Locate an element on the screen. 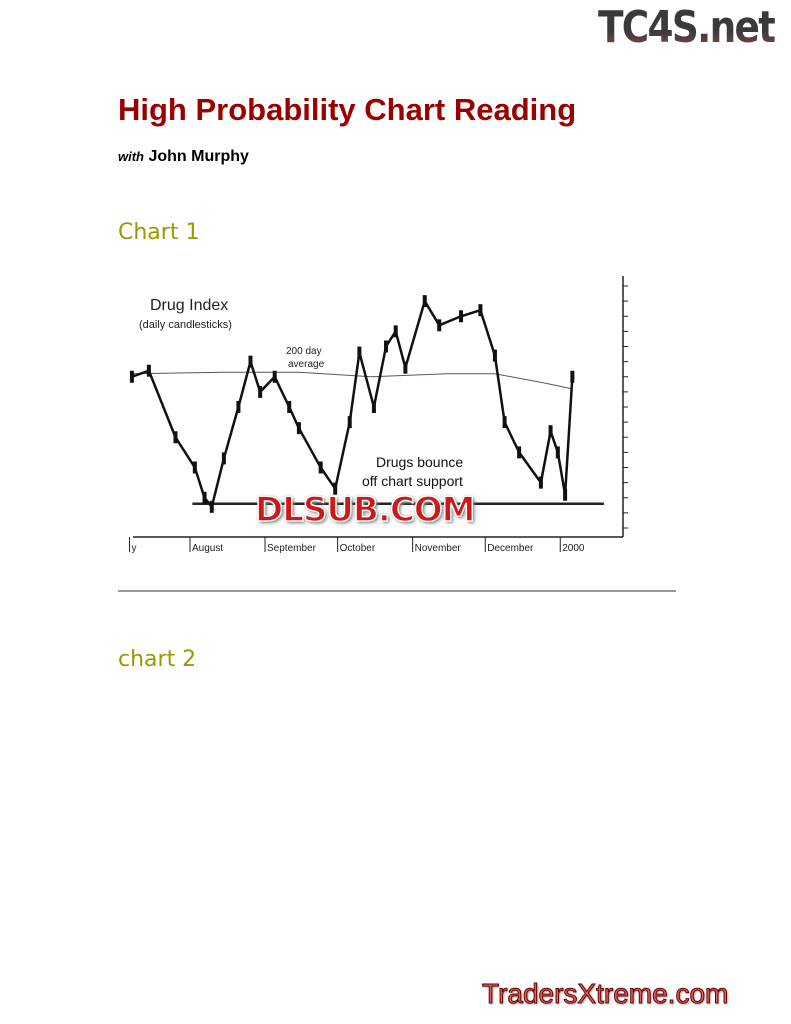 This screenshot has width=791, height=1024. author: John Murphy is located at coordinates (198, 156).